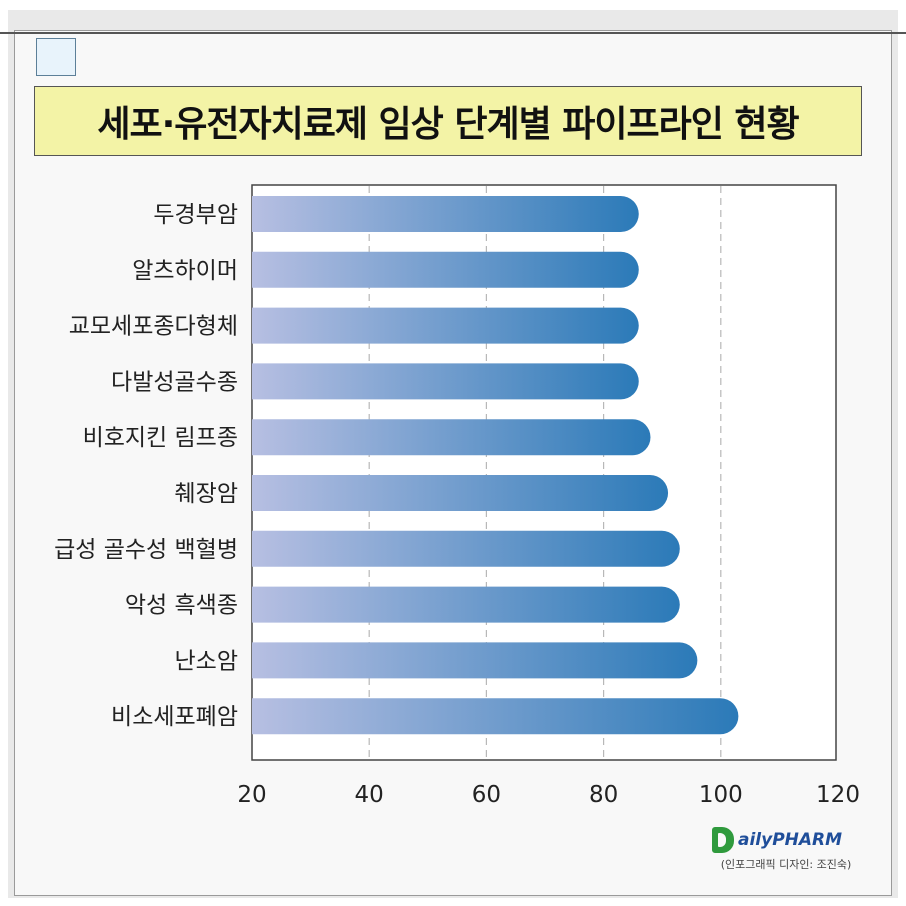  Describe the element at coordinates (206, 661) in the screenshot. I see `category-label-9: 난소암` at that location.